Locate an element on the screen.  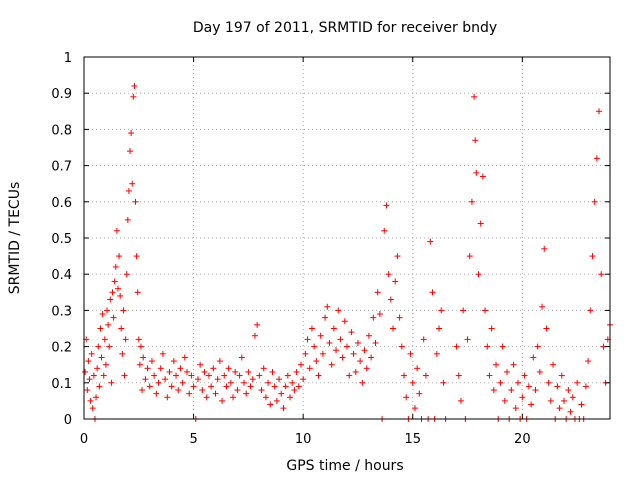
y-tick-label: 0.1 is located at coordinates (61, 384).